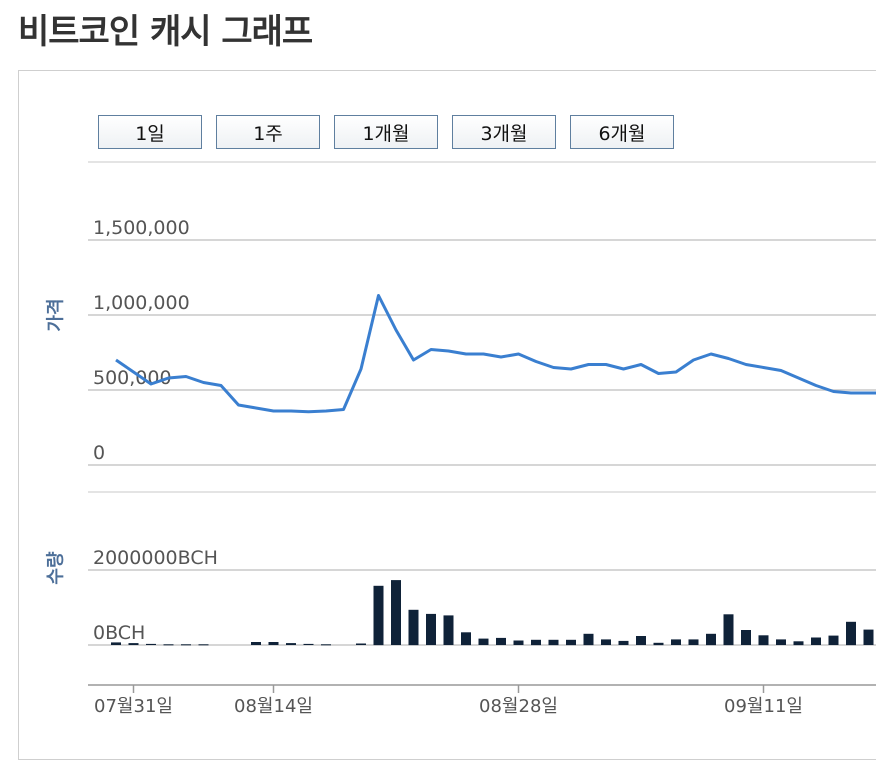 Image resolution: width=876 pixels, height=774 pixels. I want to click on page-title: 비트코인 캐시 그래프, so click(165, 32).